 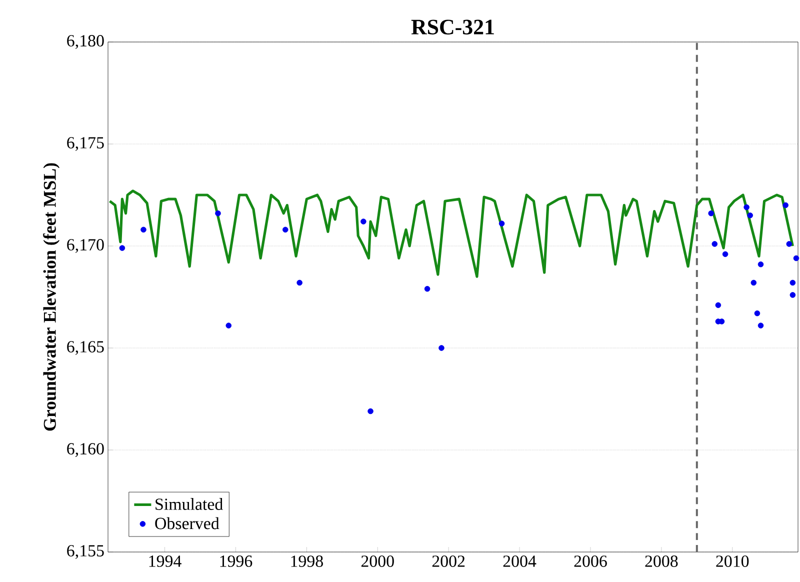 I want to click on y-tick-label: 6,175, so click(x=85, y=144).